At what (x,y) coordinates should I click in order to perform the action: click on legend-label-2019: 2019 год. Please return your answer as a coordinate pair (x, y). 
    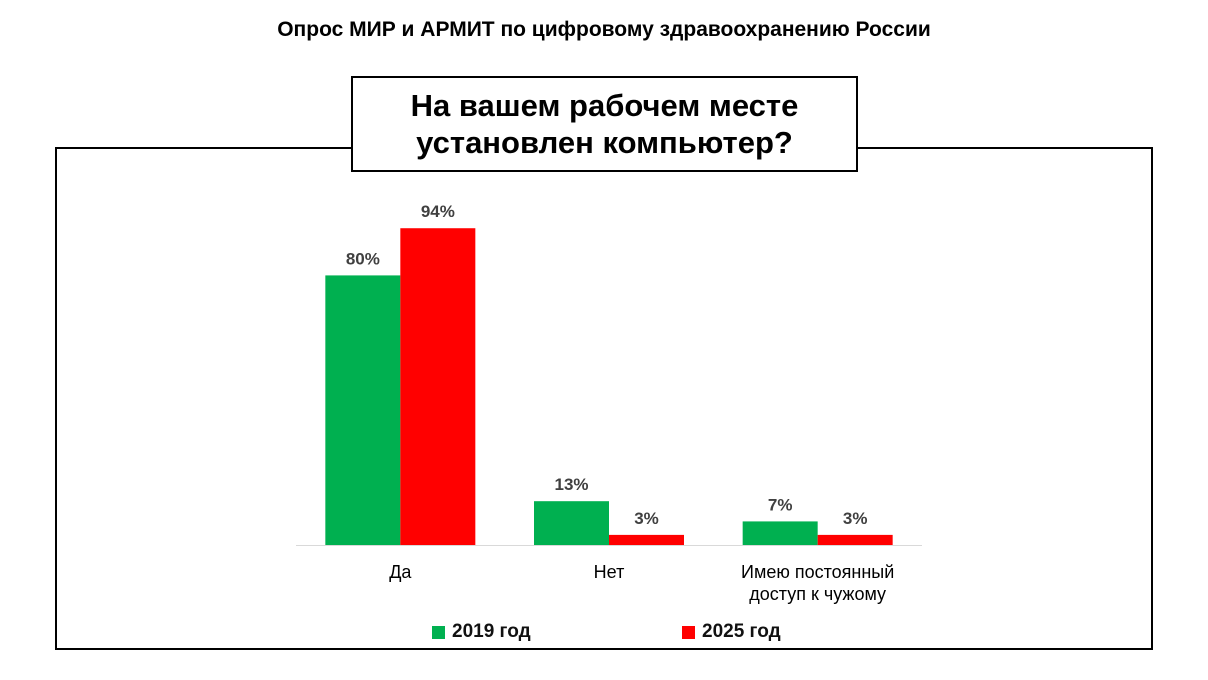
    Looking at the image, I should click on (491, 631).